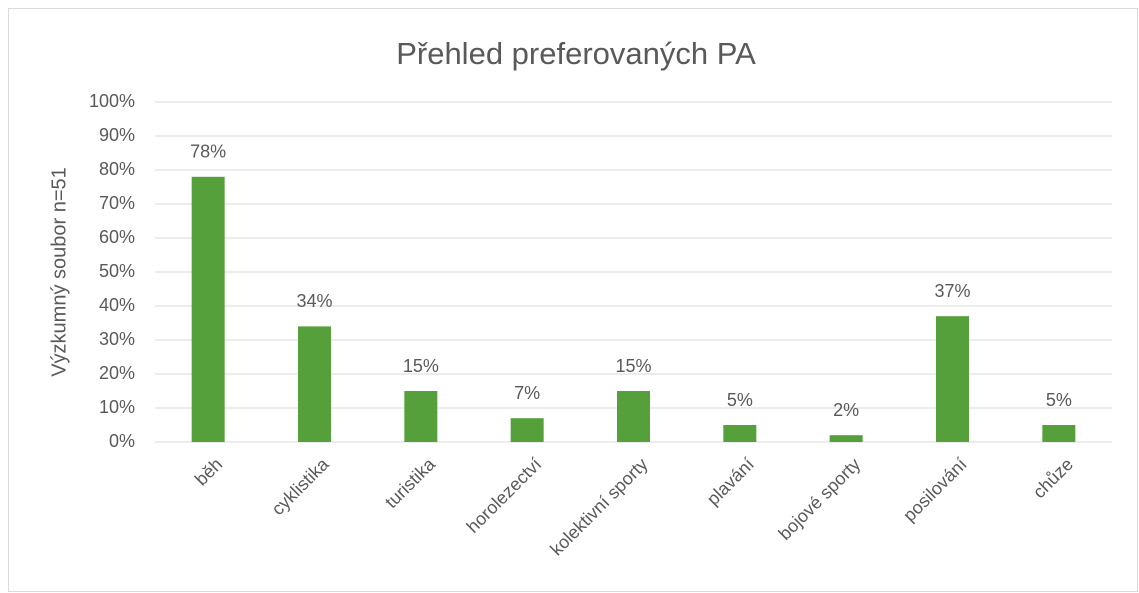  I want to click on x-tick-label: plavání, so click(730, 481).